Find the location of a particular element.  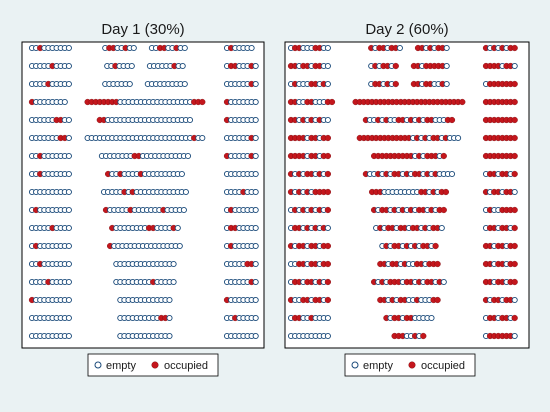

legend-occupied-label: occupied is located at coordinates (443, 366).